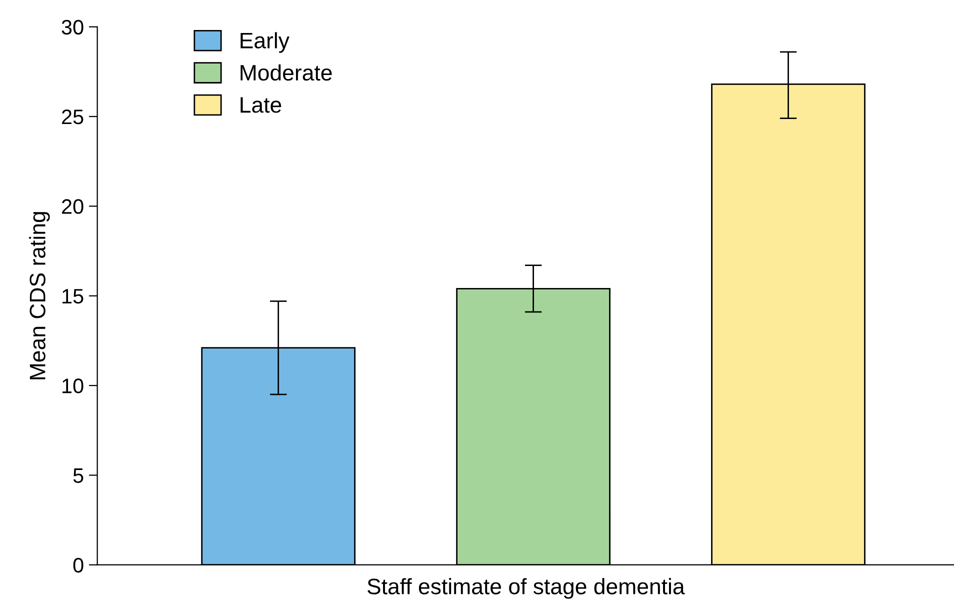  What do you see at coordinates (526, 588) in the screenshot?
I see `x-axis-title: Staff estimate of stage dementia` at bounding box center [526, 588].